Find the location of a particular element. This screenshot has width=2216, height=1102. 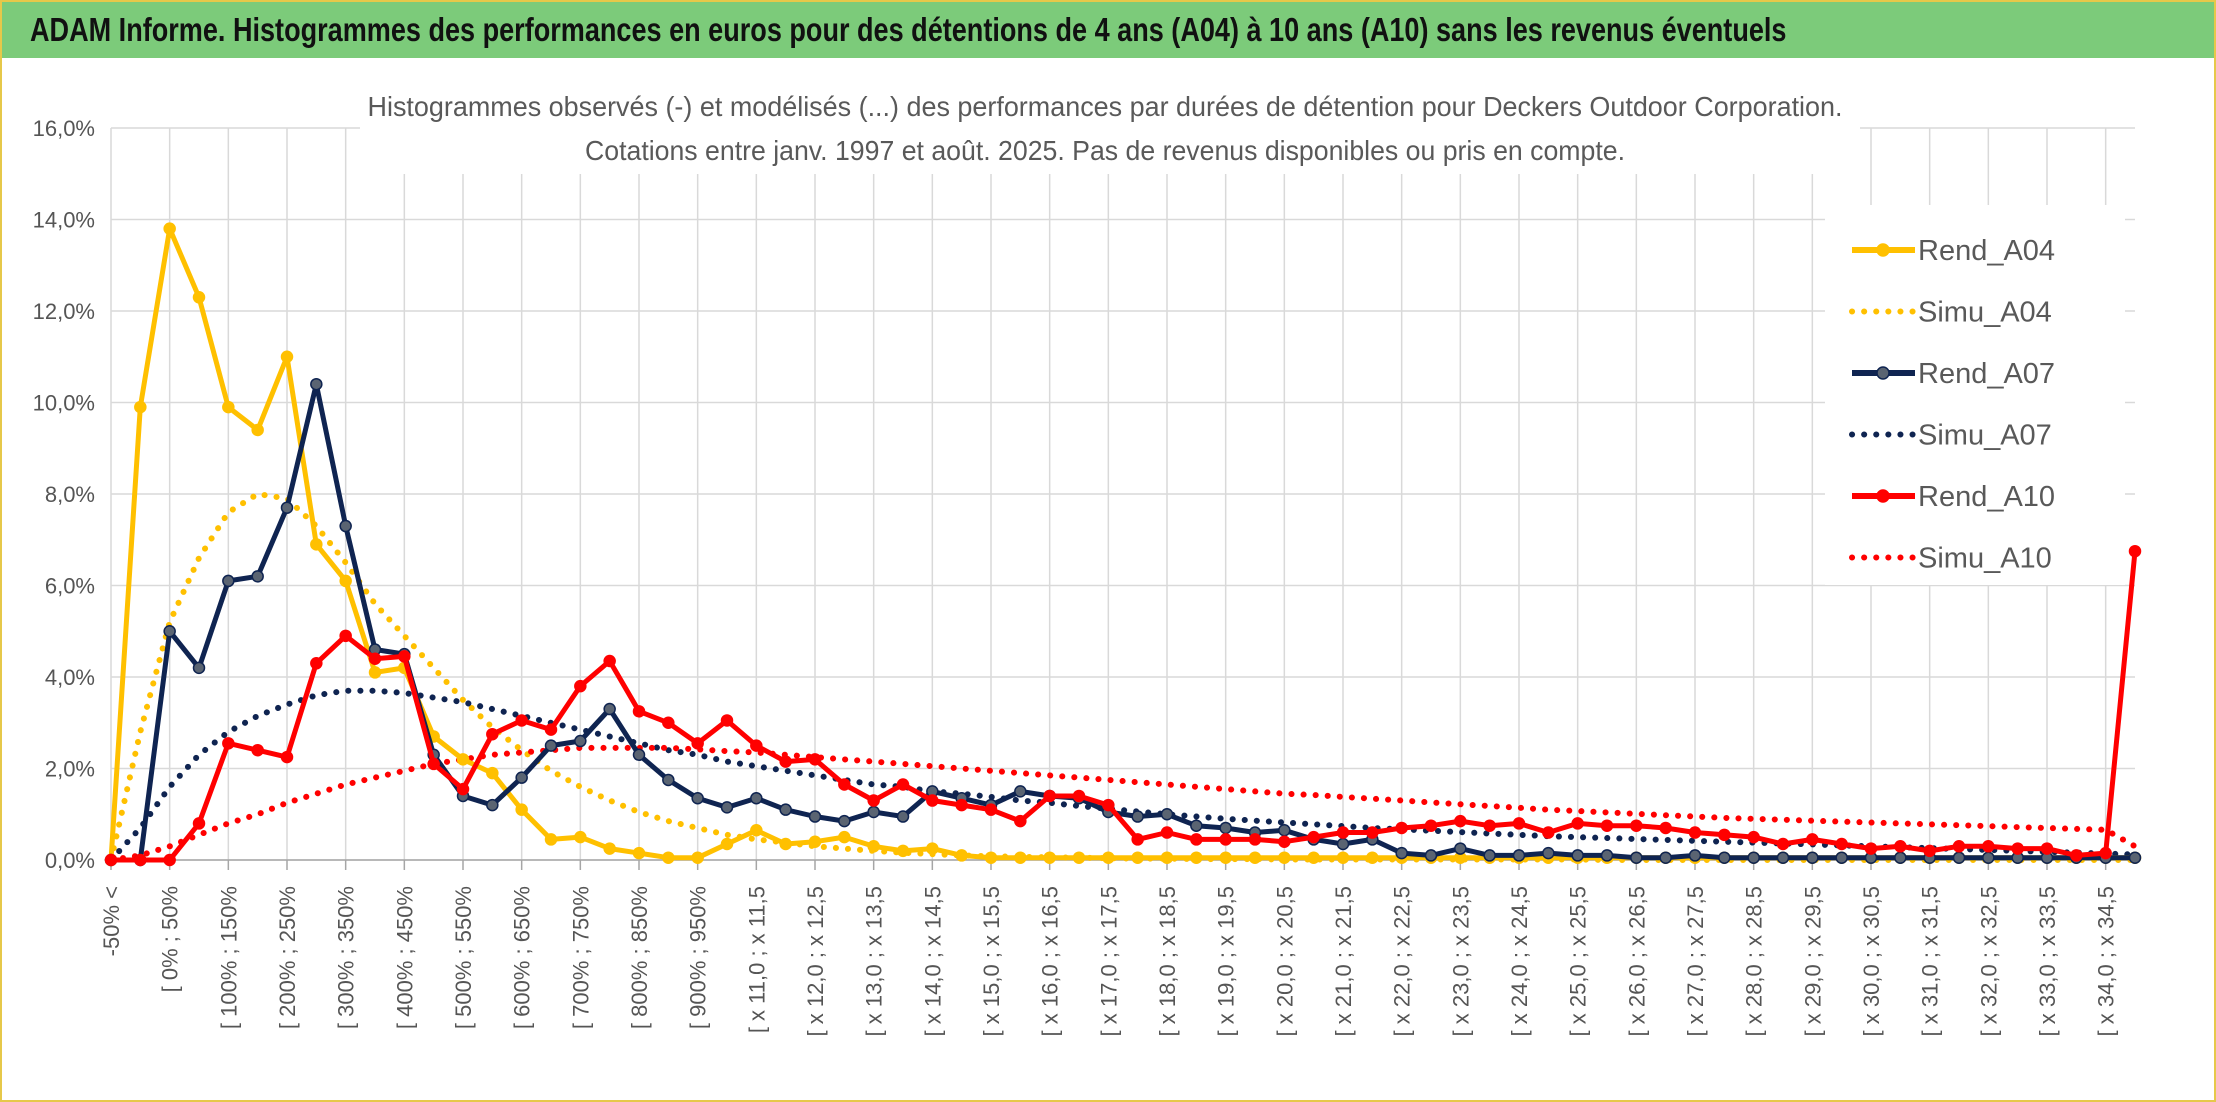

x-tick-label: [ x 26,0 ; x 26,5 is located at coordinates (1636, 961).